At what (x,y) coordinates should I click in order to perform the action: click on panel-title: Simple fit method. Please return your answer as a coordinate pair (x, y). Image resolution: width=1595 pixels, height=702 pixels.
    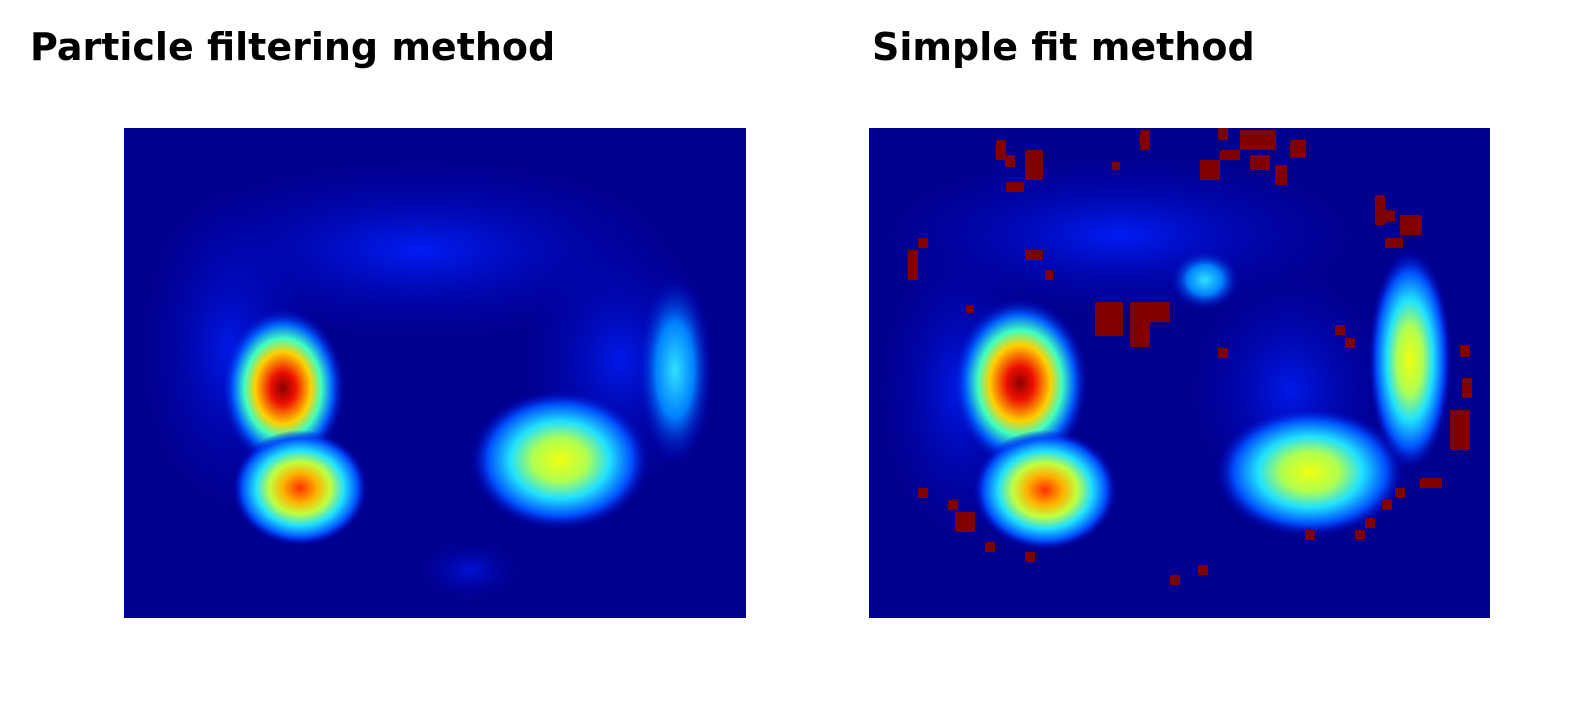
    Looking at the image, I should click on (1063, 47).